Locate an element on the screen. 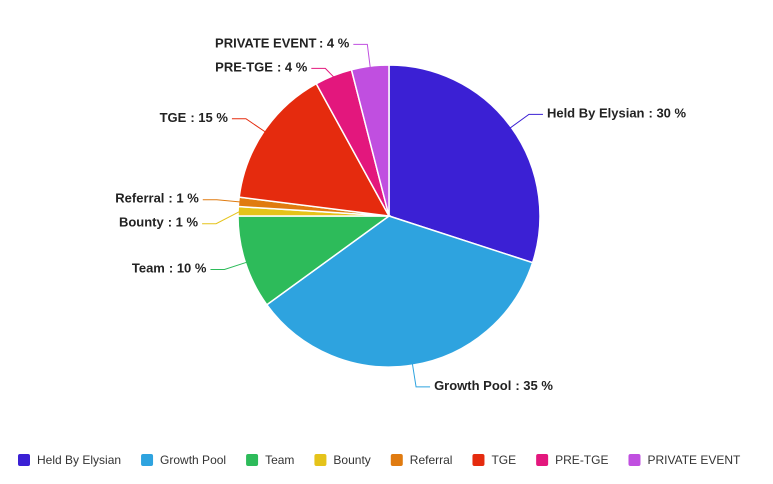 This screenshot has width=773, height=484. data-label: Team : 10 % is located at coordinates (169, 268).